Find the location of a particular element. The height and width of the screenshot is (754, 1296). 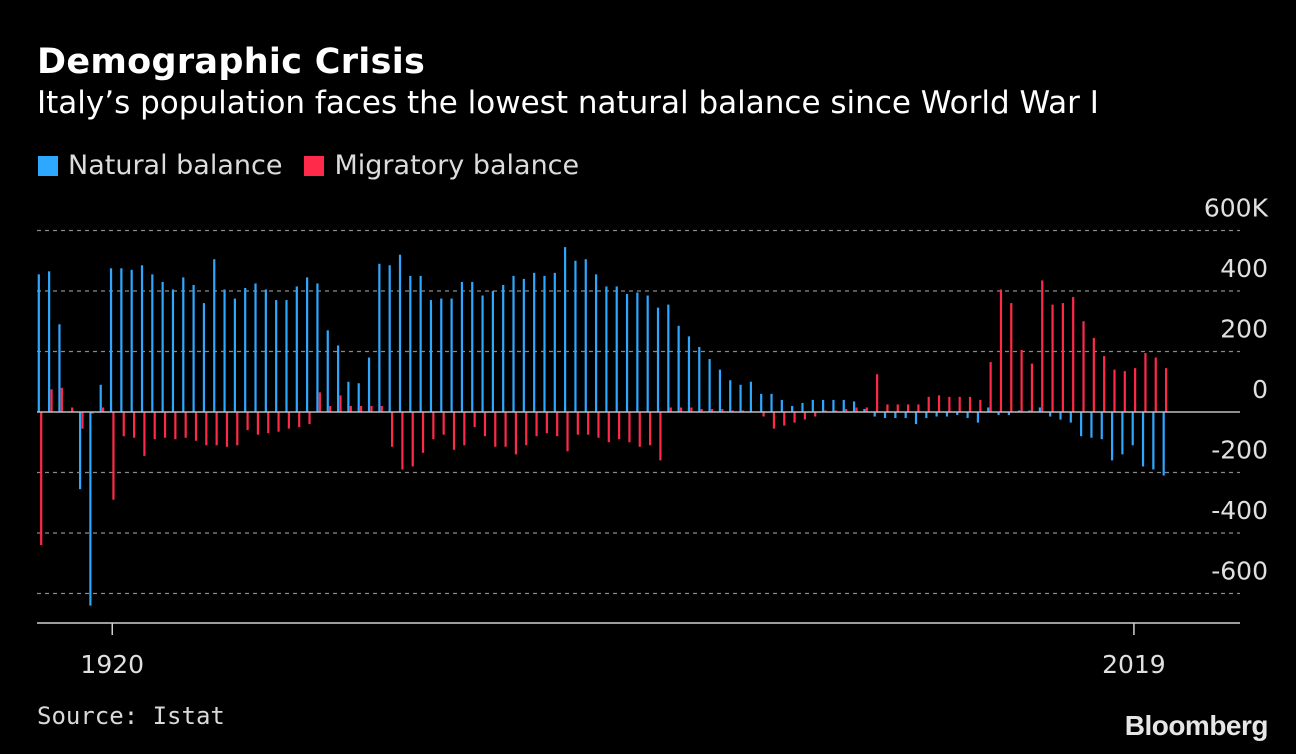

legend-label-migratory: Migratory balance is located at coordinates (457, 165).